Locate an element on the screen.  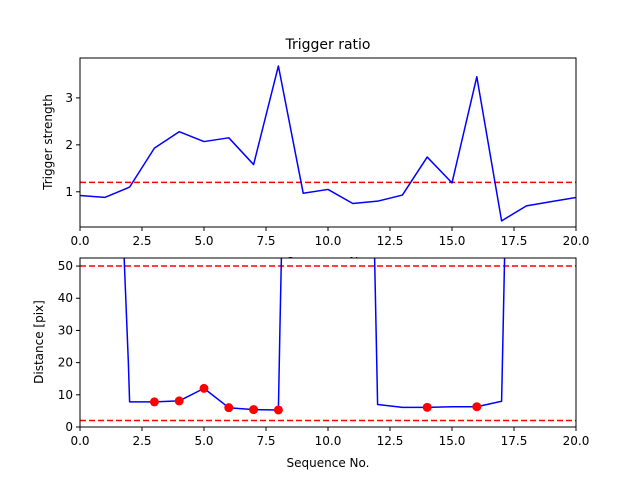
y-tick-label: 10 is located at coordinates (65, 395).